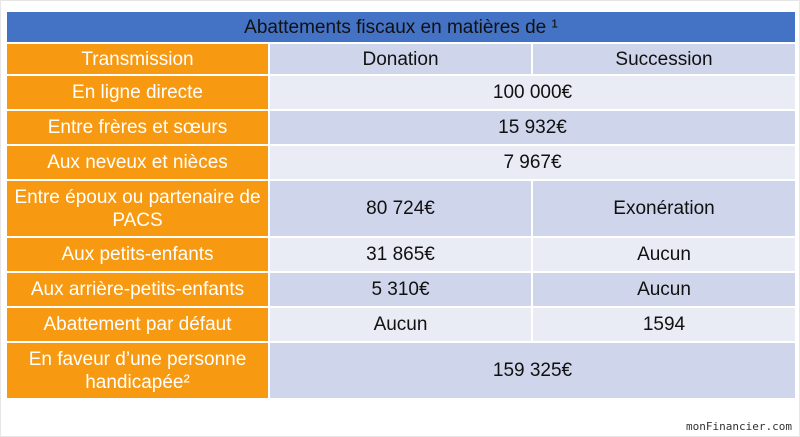 Image resolution: width=800 pixels, height=437 pixels. I want to click on row-succession-value: 1594, so click(664, 324).